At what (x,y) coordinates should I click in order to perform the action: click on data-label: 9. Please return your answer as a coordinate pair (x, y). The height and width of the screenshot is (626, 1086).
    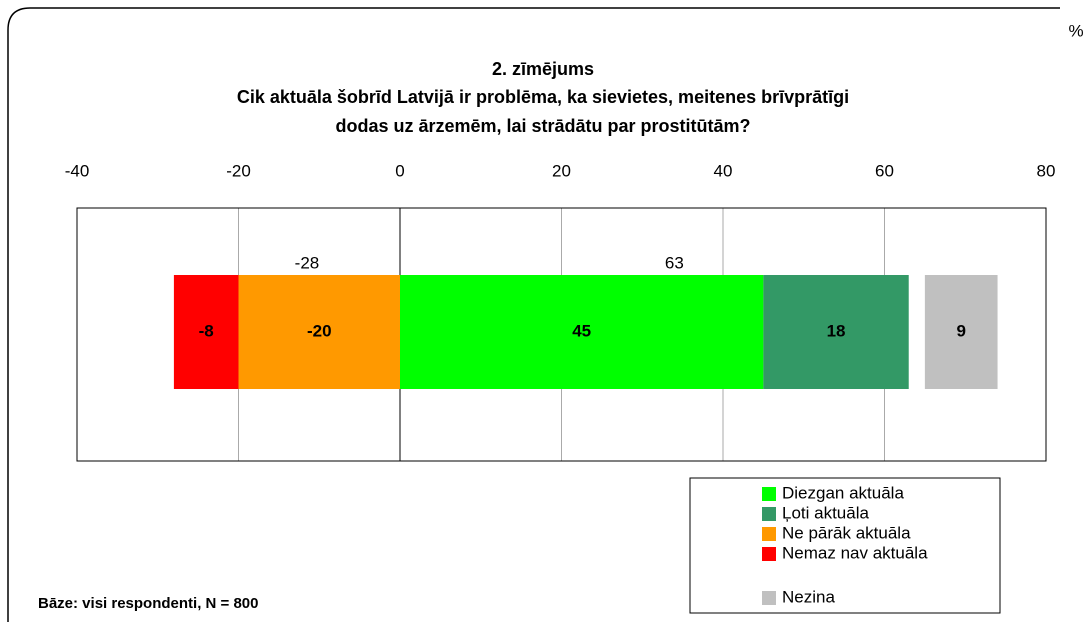
    Looking at the image, I should click on (960, 330).